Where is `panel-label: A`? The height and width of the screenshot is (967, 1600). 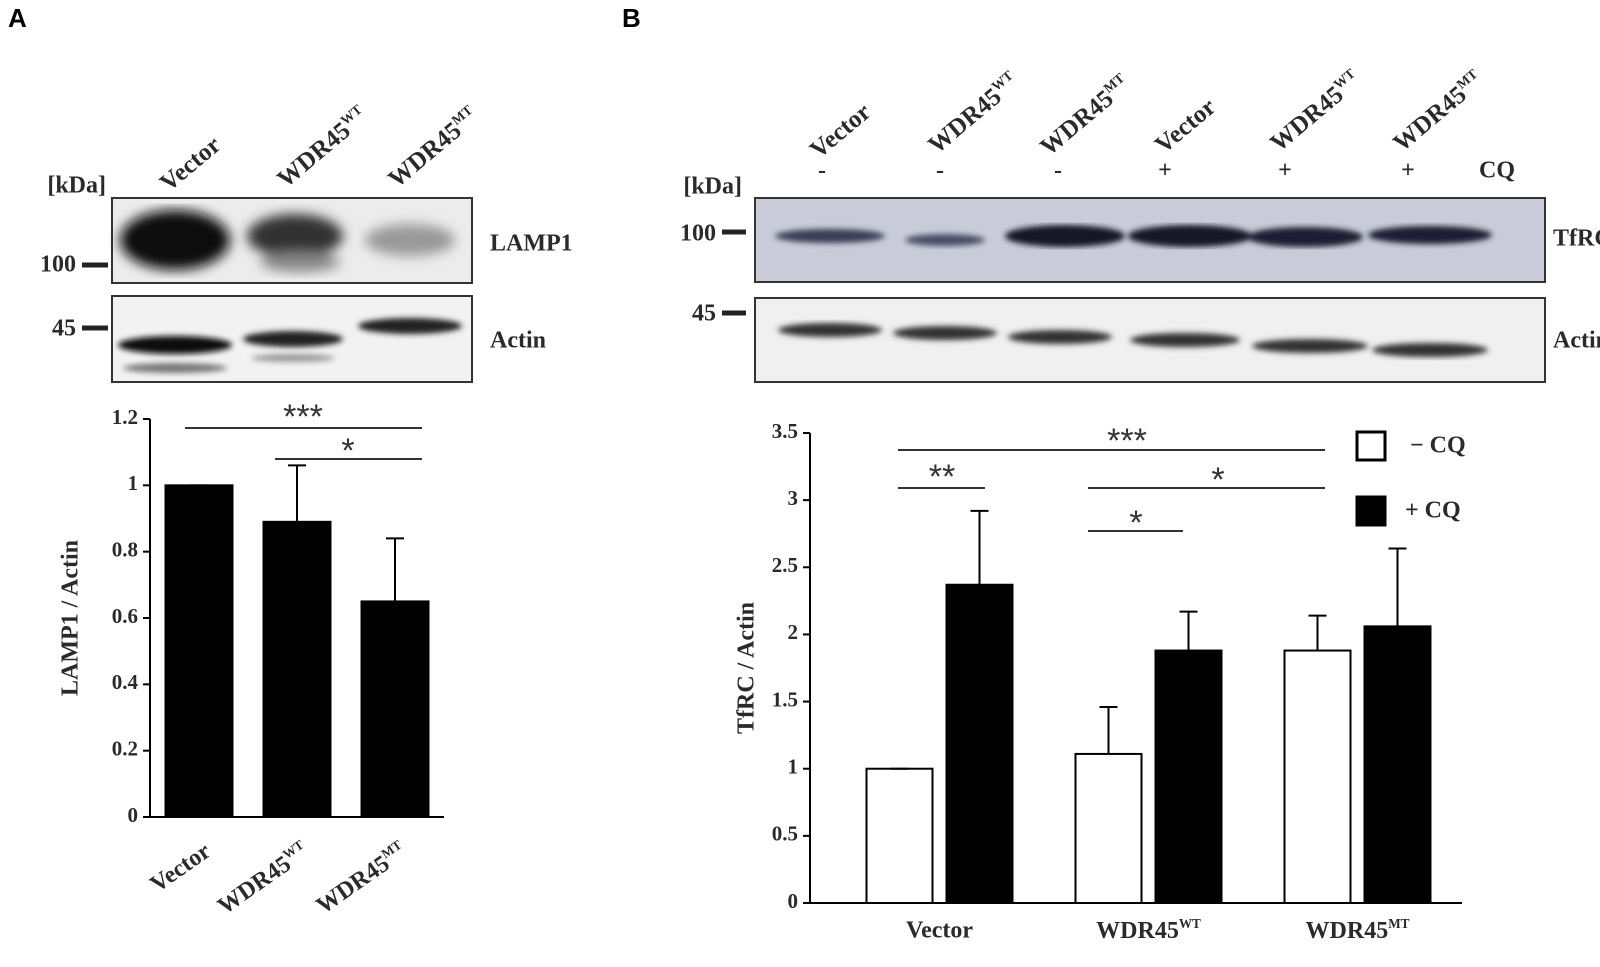 panel-label: A is located at coordinates (17, 18).